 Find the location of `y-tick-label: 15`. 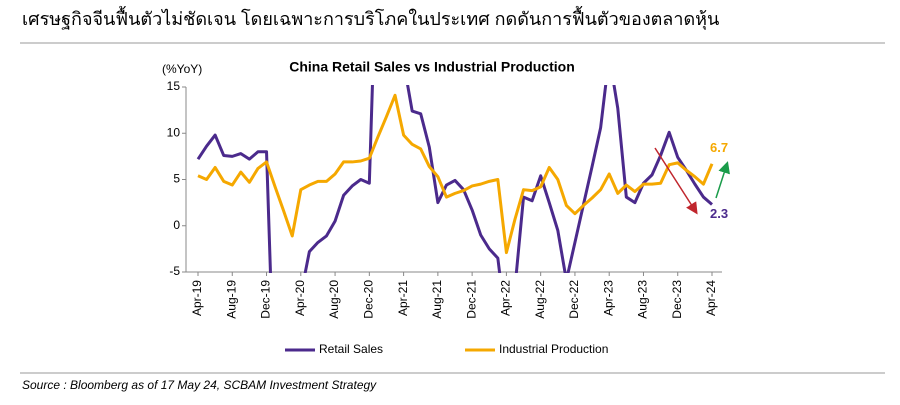

y-tick-label: 15 is located at coordinates (174, 86).